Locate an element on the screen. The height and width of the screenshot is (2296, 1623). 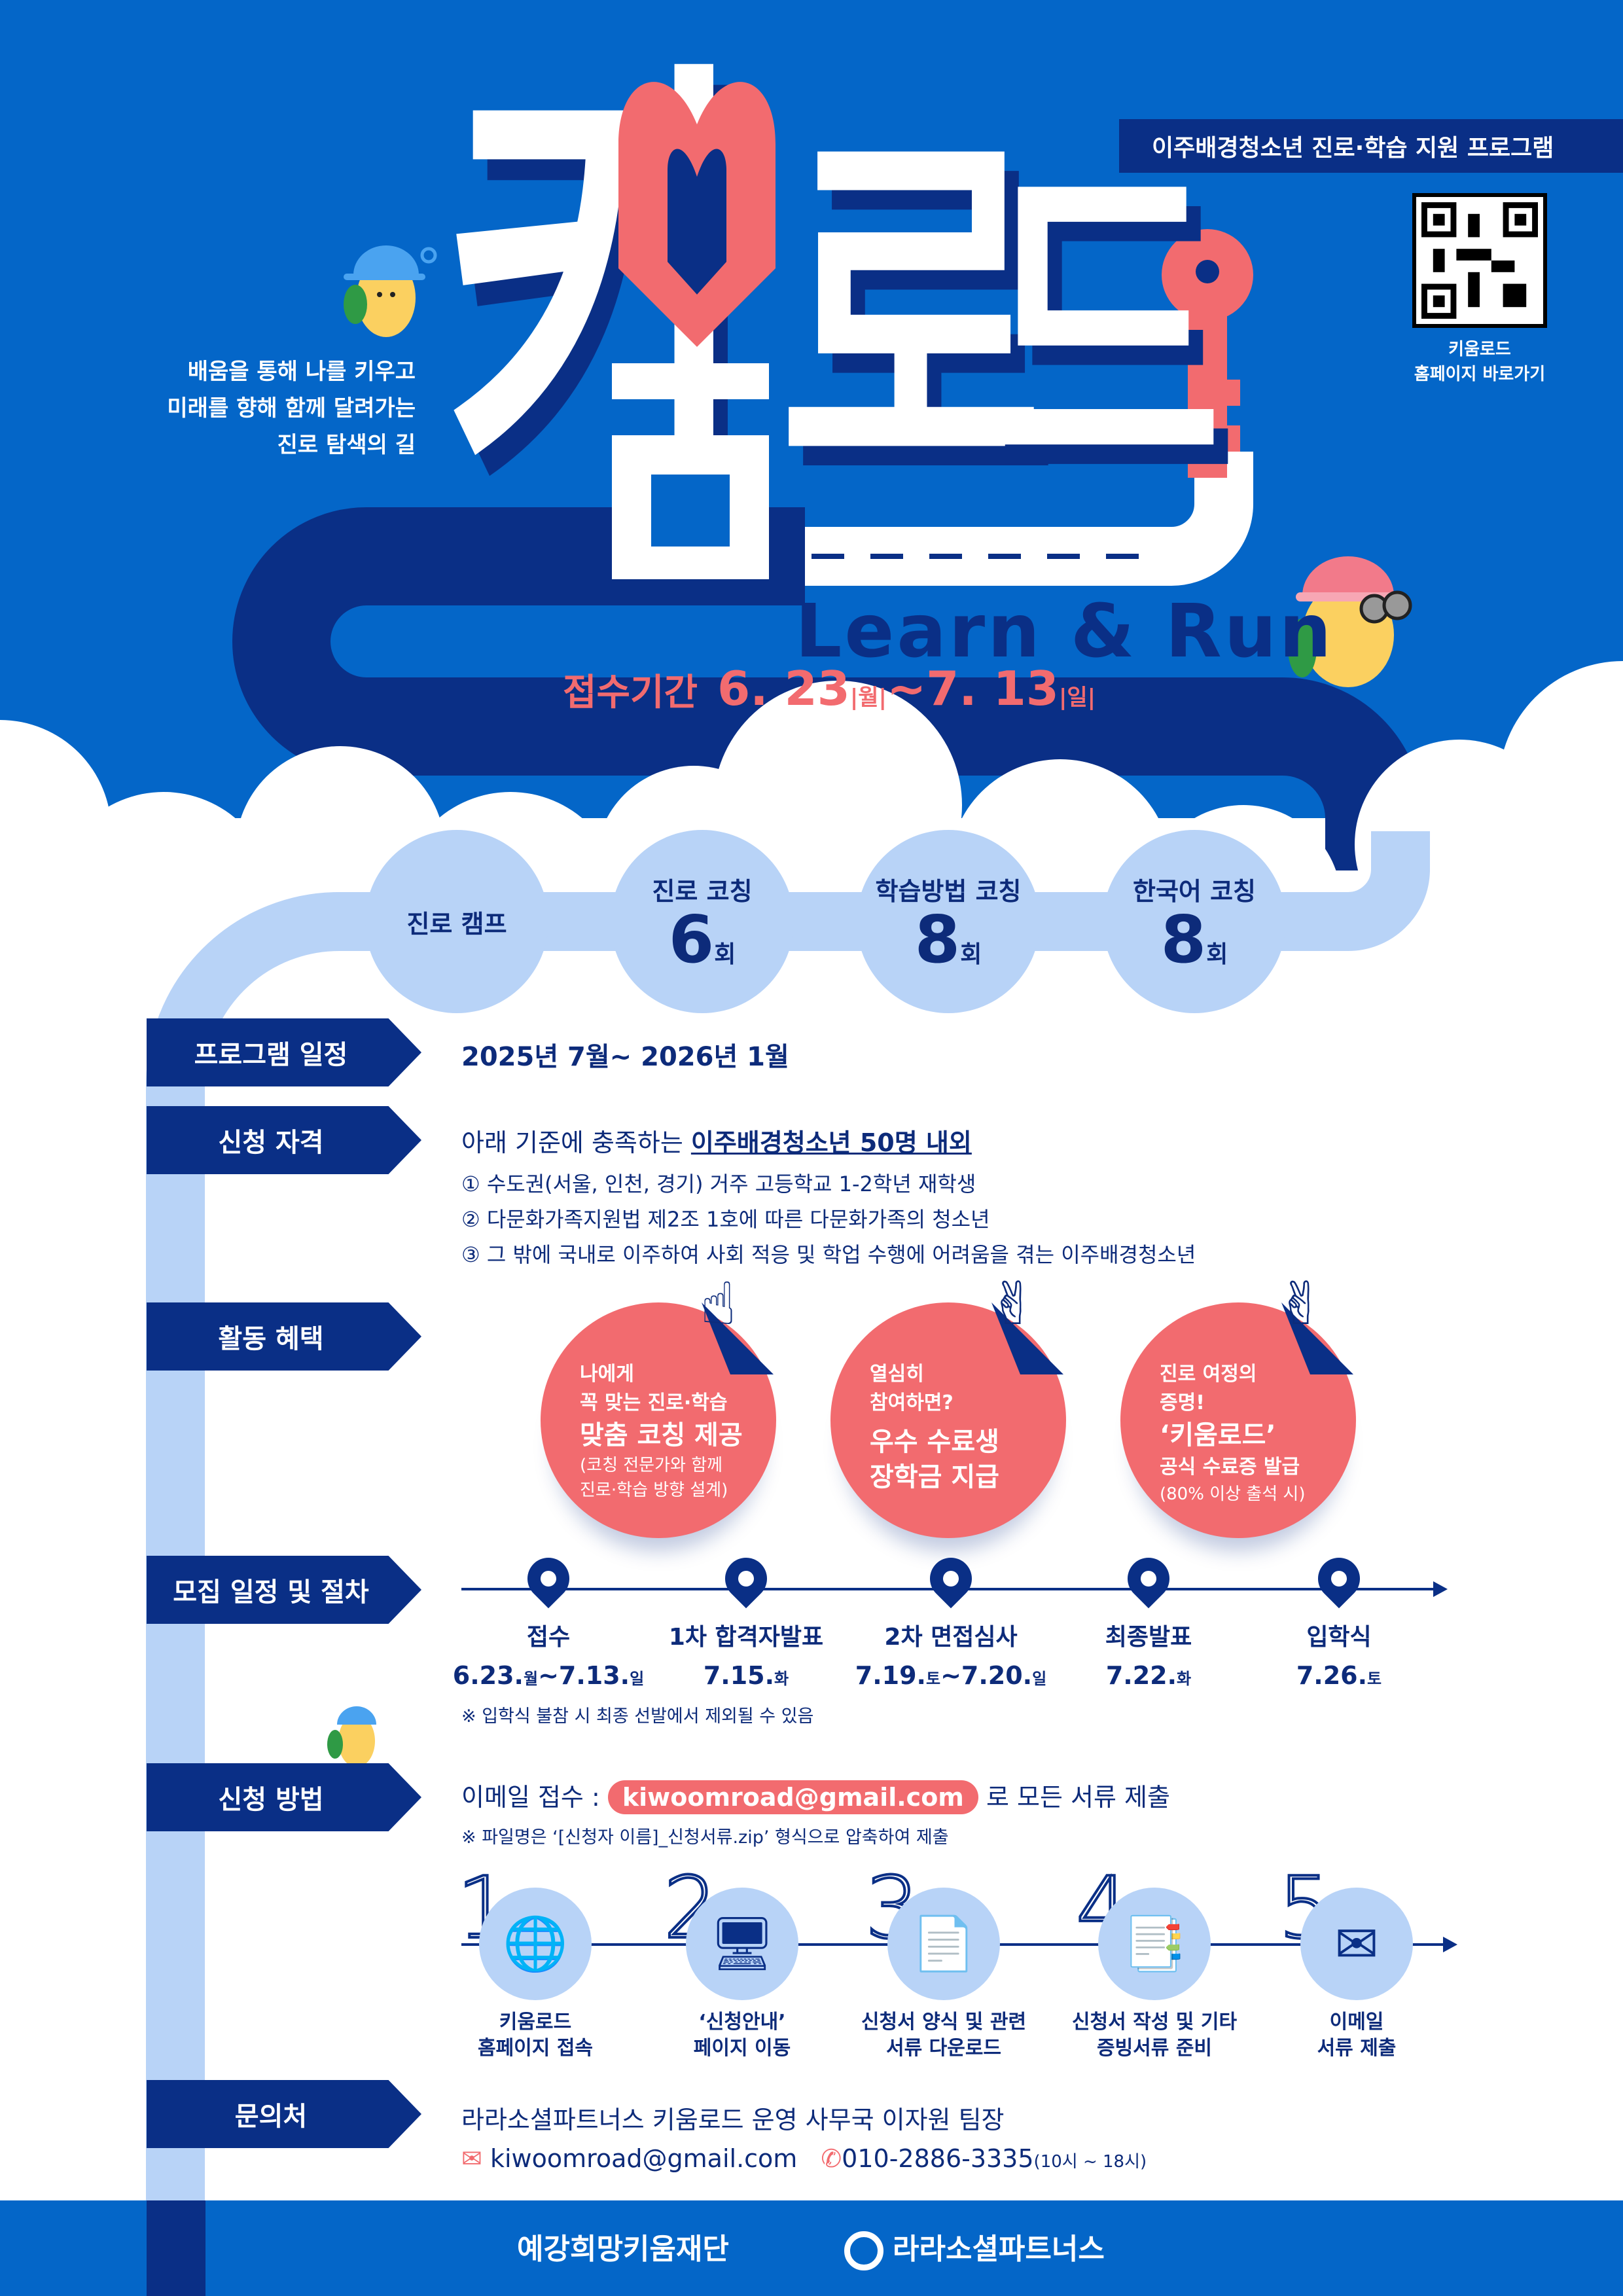
logo-char-2-shape is located at coordinates (691, 471).